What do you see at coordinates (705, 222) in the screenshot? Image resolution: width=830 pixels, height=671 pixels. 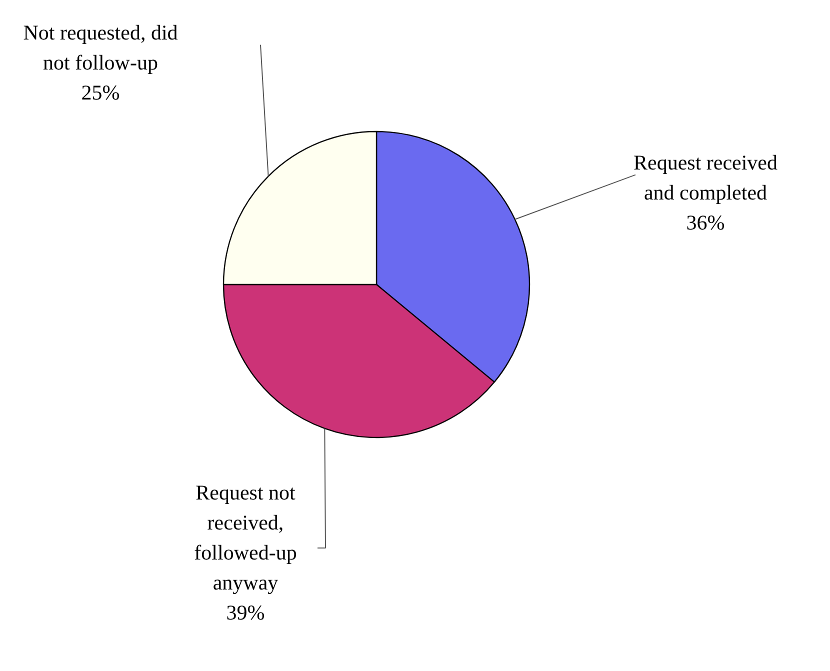 I see `data-label: 36%` at bounding box center [705, 222].